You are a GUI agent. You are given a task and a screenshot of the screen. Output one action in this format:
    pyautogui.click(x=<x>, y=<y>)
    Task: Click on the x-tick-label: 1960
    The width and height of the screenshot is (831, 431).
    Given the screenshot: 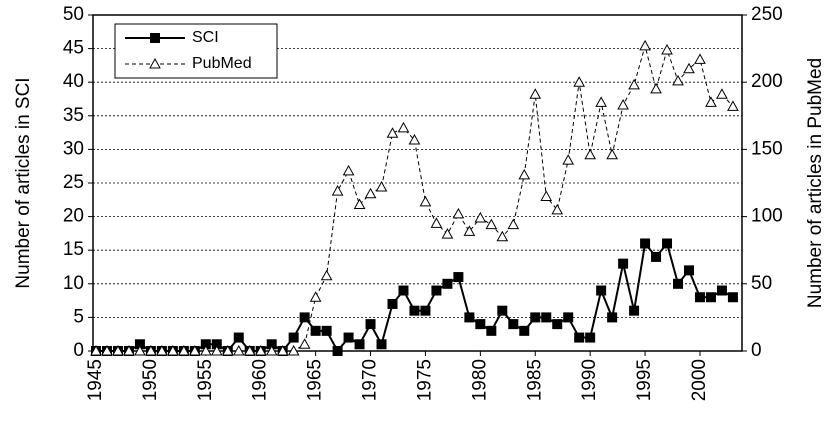 What is the action you would take?
    pyautogui.click(x=260, y=380)
    